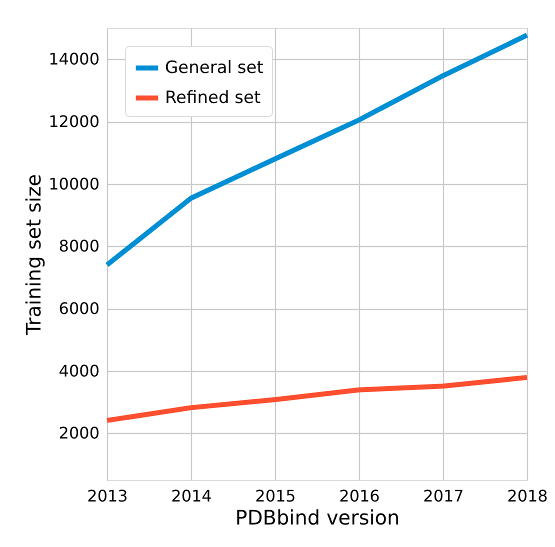 Image resolution: width=555 pixels, height=547 pixels. I want to click on x-tick-label: 2017, so click(443, 496).